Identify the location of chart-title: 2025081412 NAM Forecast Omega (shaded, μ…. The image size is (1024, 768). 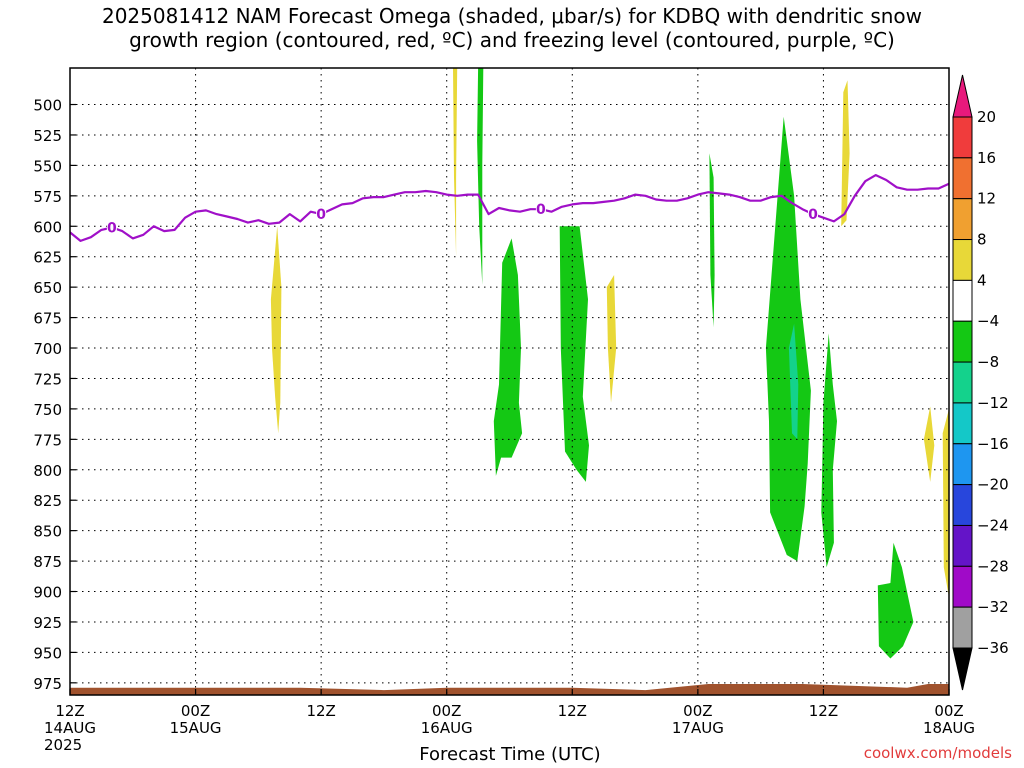
(512, 28).